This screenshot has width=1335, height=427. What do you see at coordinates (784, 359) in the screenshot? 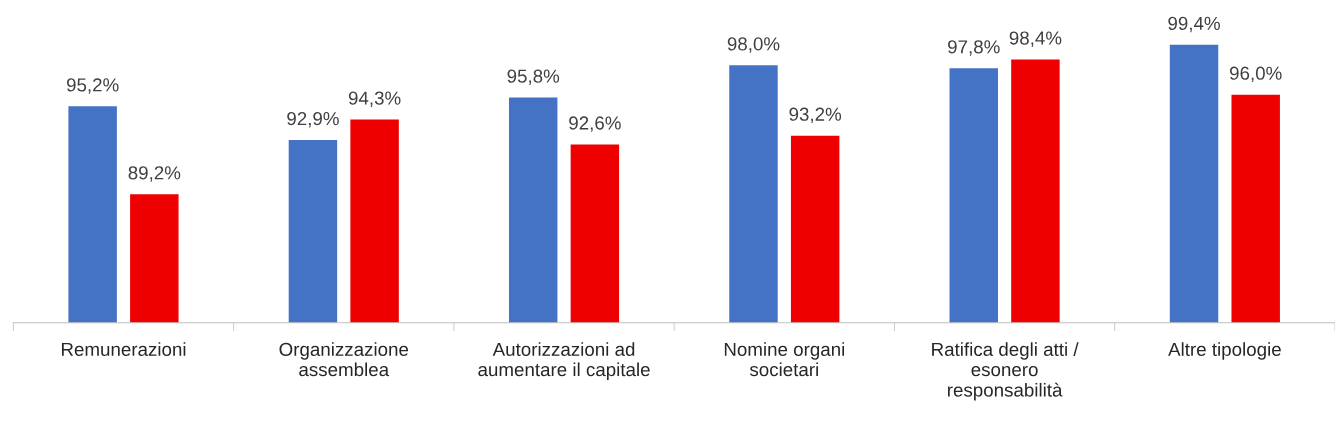
I see `x-tick-label: Nomine organi societari` at bounding box center [784, 359].